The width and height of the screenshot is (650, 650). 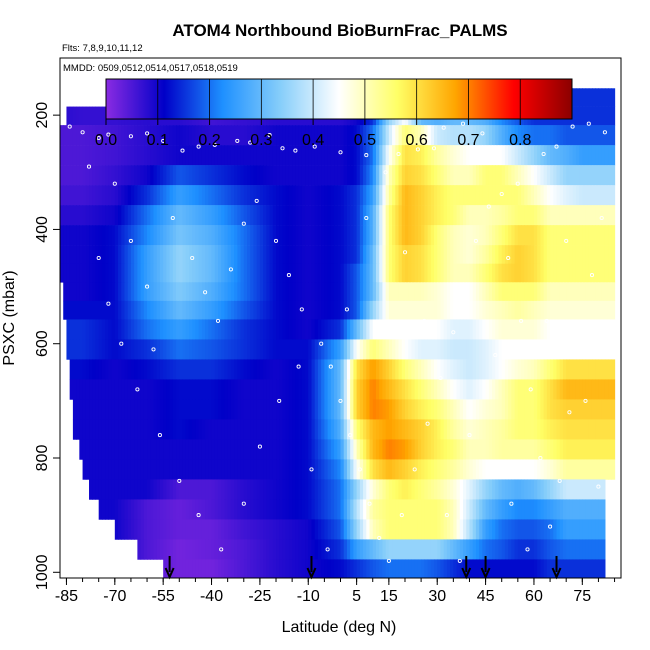 I want to click on x-tick-label: 30, so click(x=437, y=596).